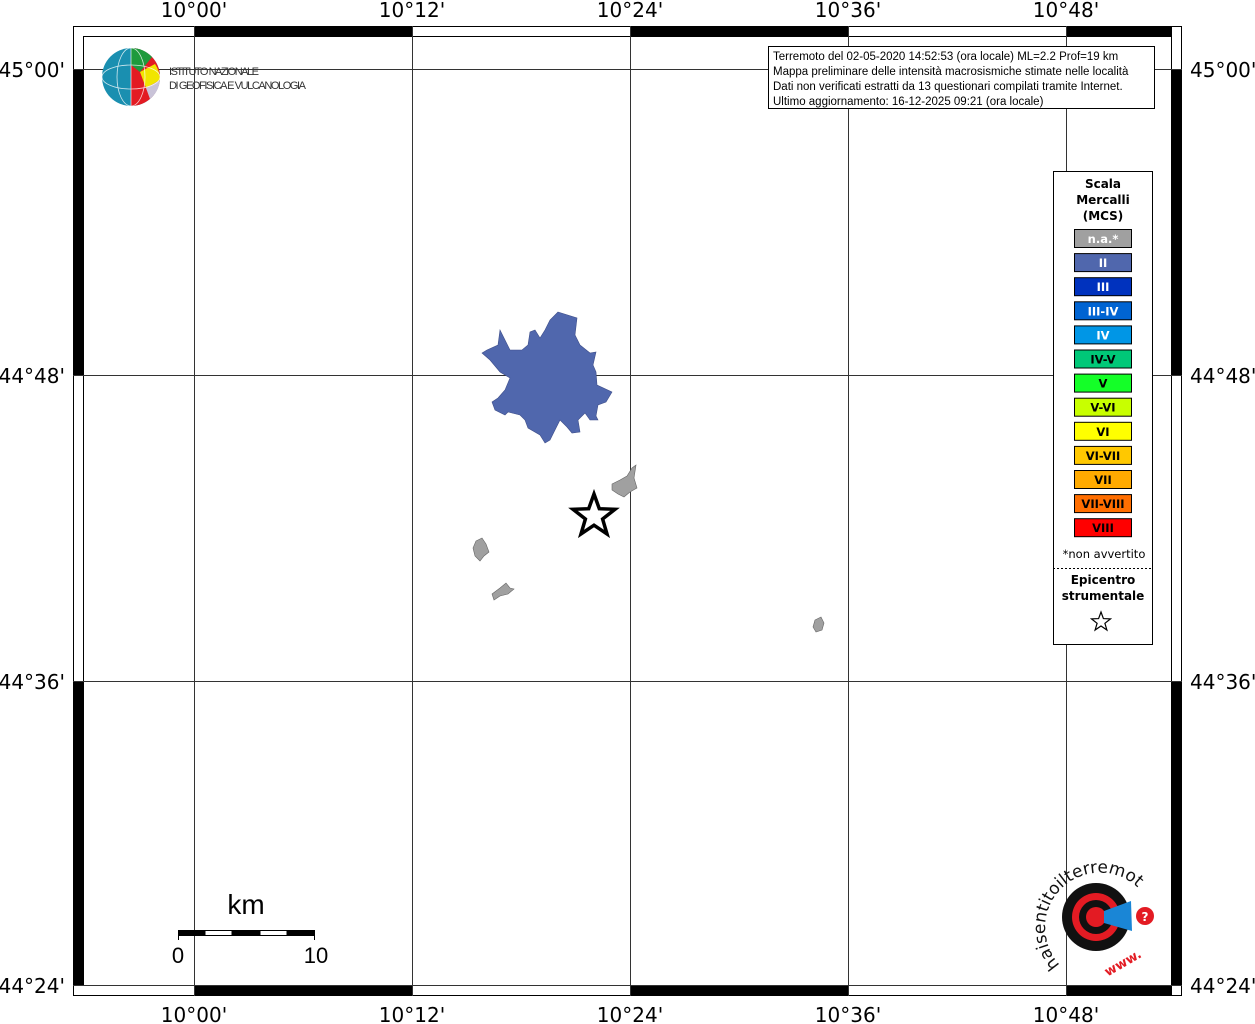 This screenshot has width=1255, height=1024. Describe the element at coordinates (1066, 1013) in the screenshot. I see `bottom-axis-label: 10°48'` at that location.